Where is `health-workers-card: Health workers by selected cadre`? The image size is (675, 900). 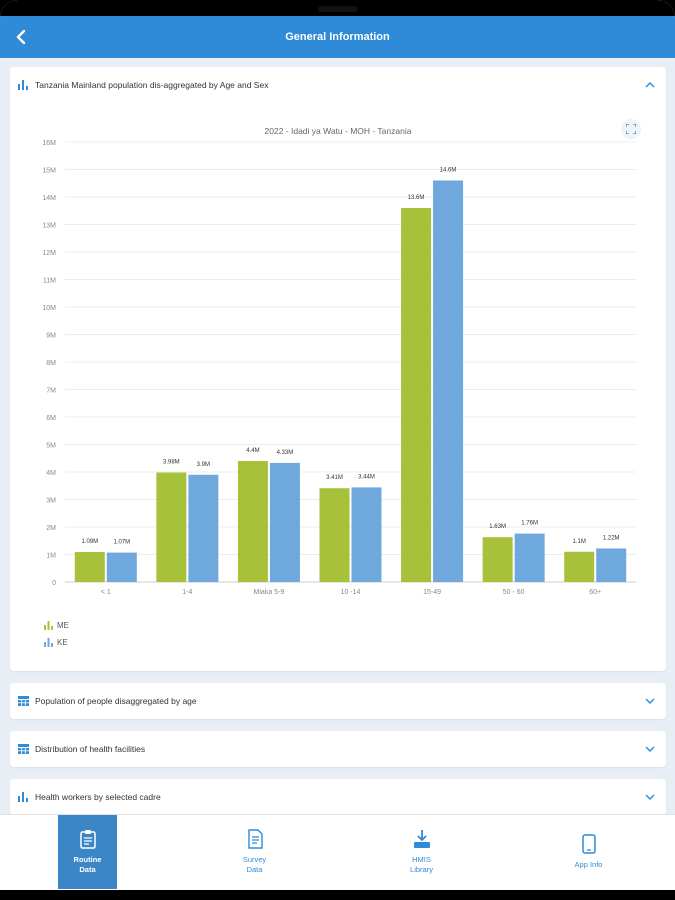
health-workers-card: Health workers by selected cadre is located at coordinates (338, 797).